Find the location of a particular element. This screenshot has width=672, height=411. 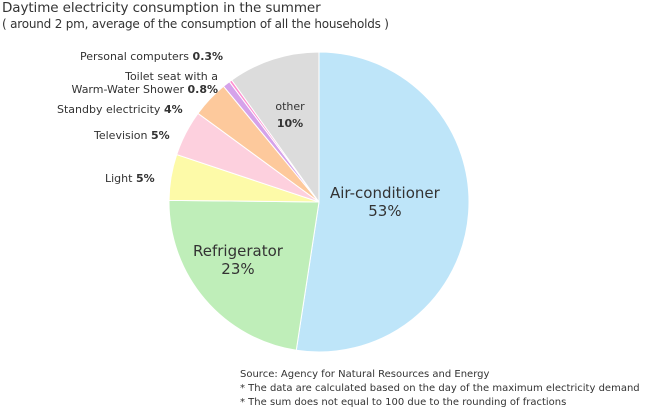

label-television: Television 5% is located at coordinates (132, 135).